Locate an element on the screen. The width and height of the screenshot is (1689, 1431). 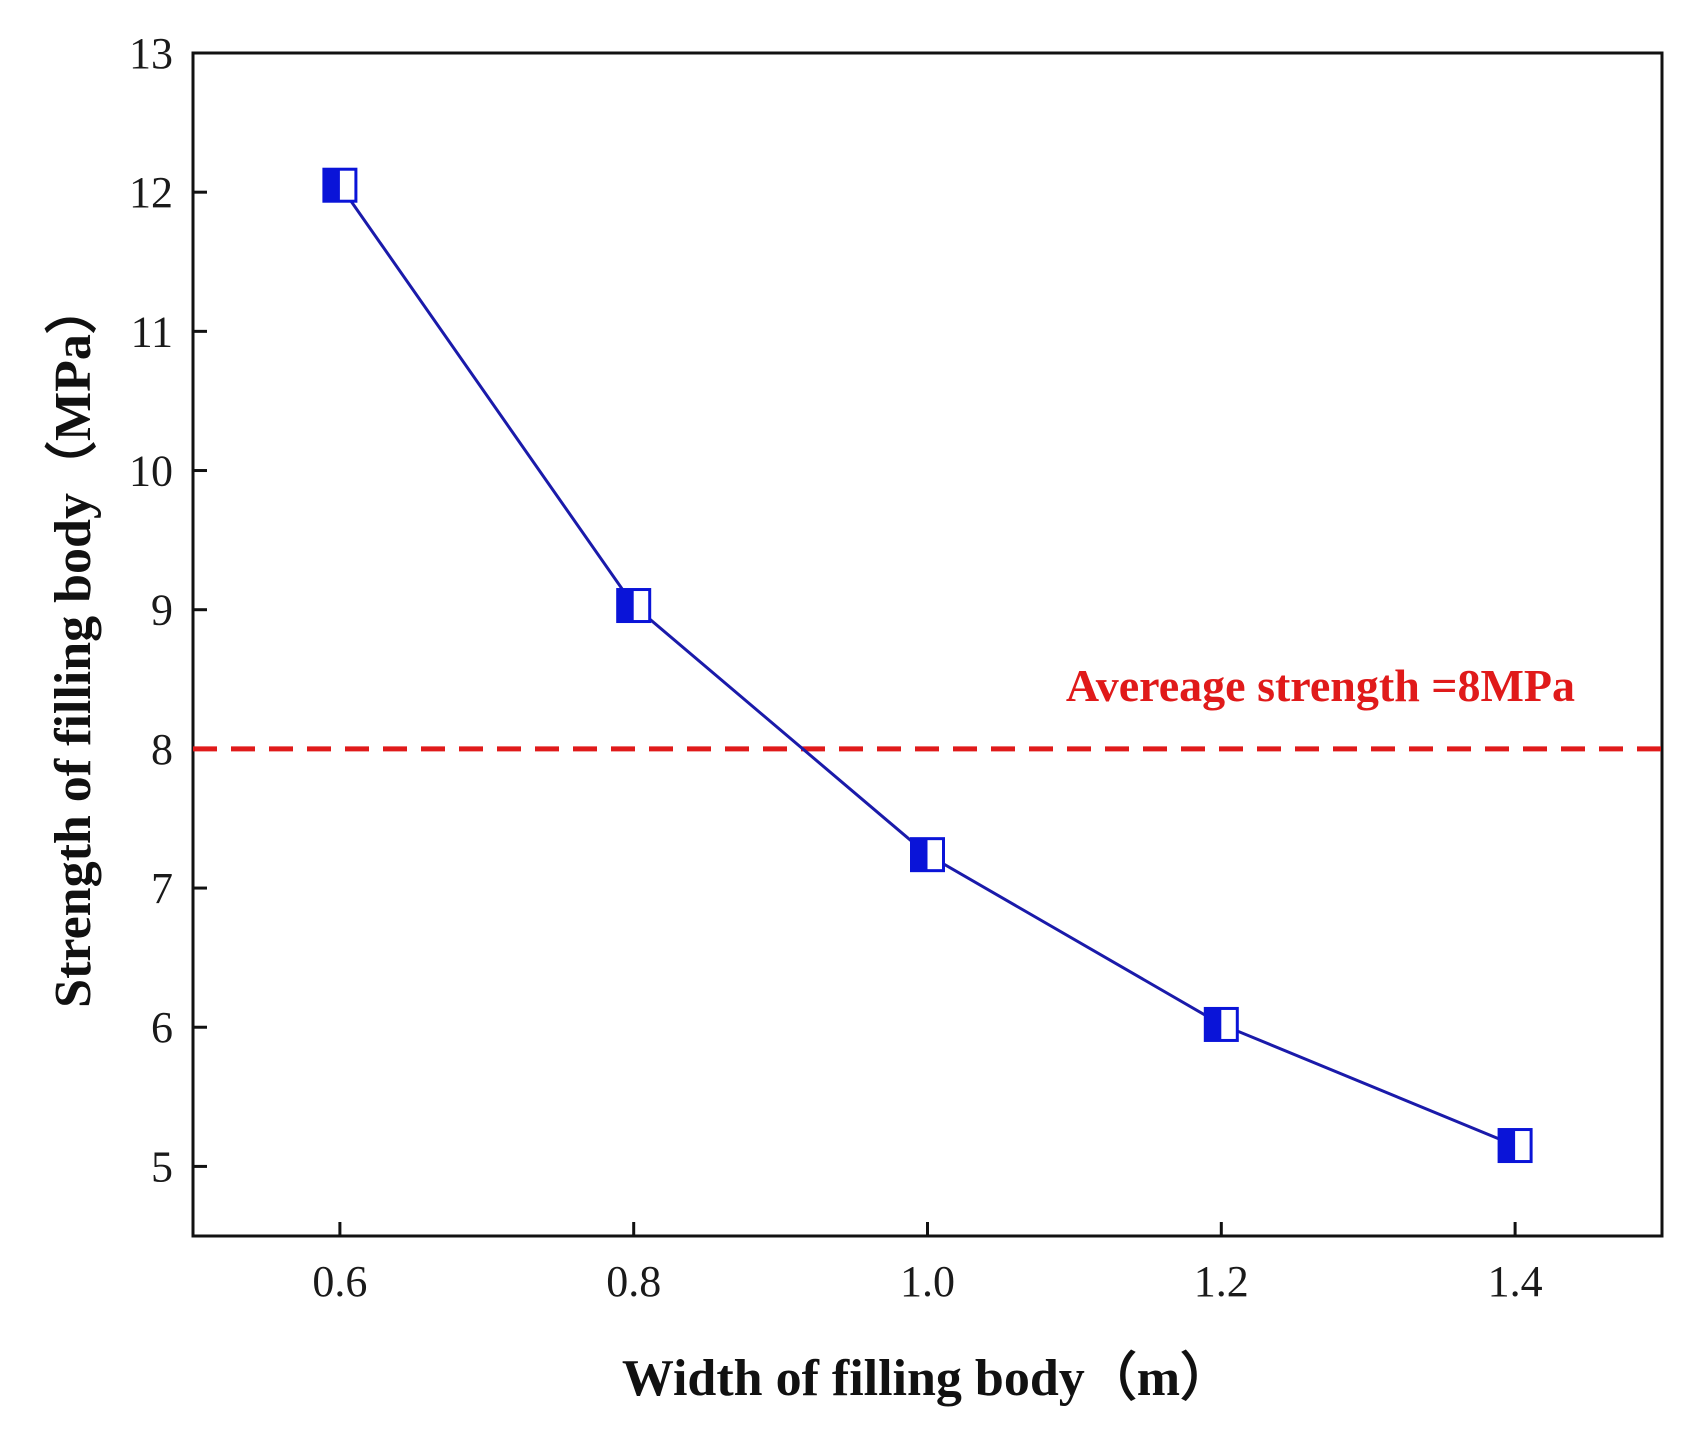
x-tick-label: 0.6 is located at coordinates (339, 1281).